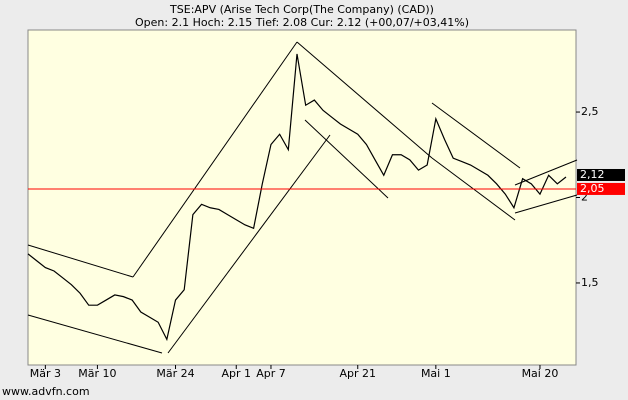 This screenshot has width=628, height=400. I want to click on x-tick-label: Mär 24, so click(175, 373).